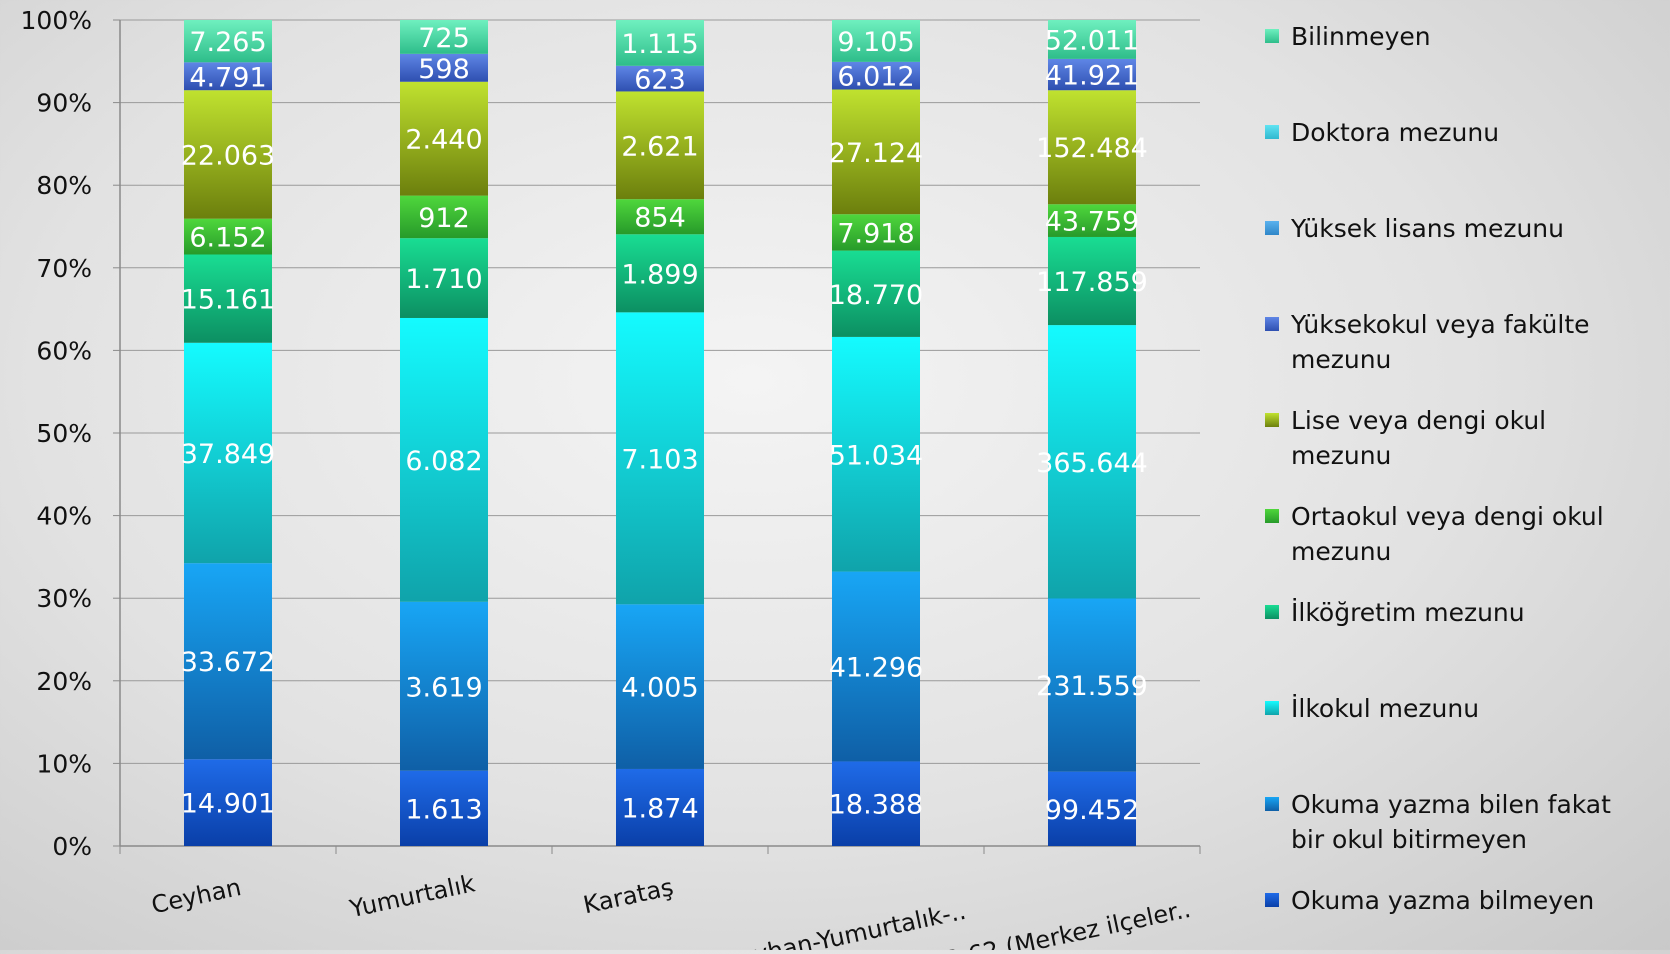 This screenshot has width=1670, height=954. What do you see at coordinates (56, 20) in the screenshot?
I see `y-tick-label: 100%` at bounding box center [56, 20].